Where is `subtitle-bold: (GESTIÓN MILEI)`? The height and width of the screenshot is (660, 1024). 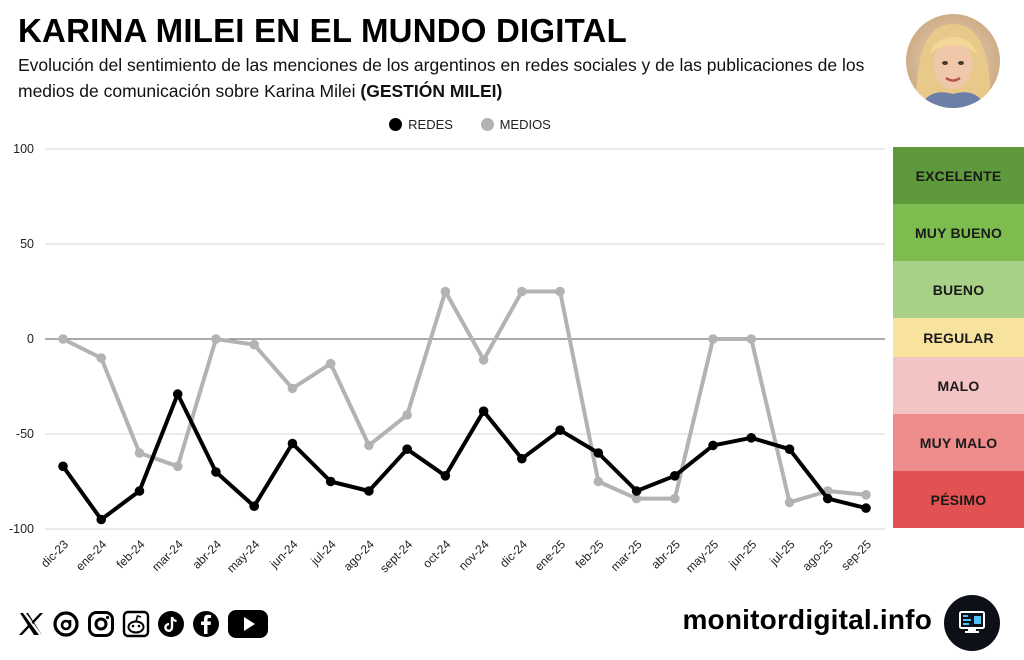 subtitle-bold: (GESTIÓN MILEI) is located at coordinates (431, 91).